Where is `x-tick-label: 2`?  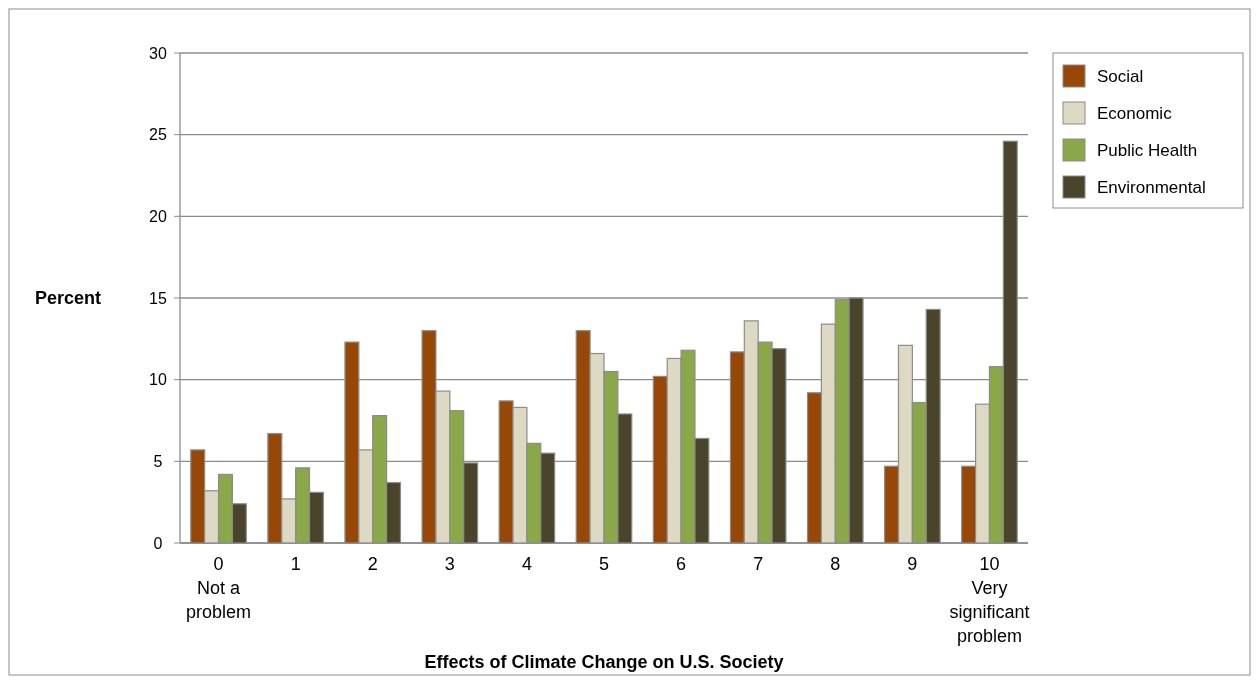
x-tick-label: 2 is located at coordinates (372, 564).